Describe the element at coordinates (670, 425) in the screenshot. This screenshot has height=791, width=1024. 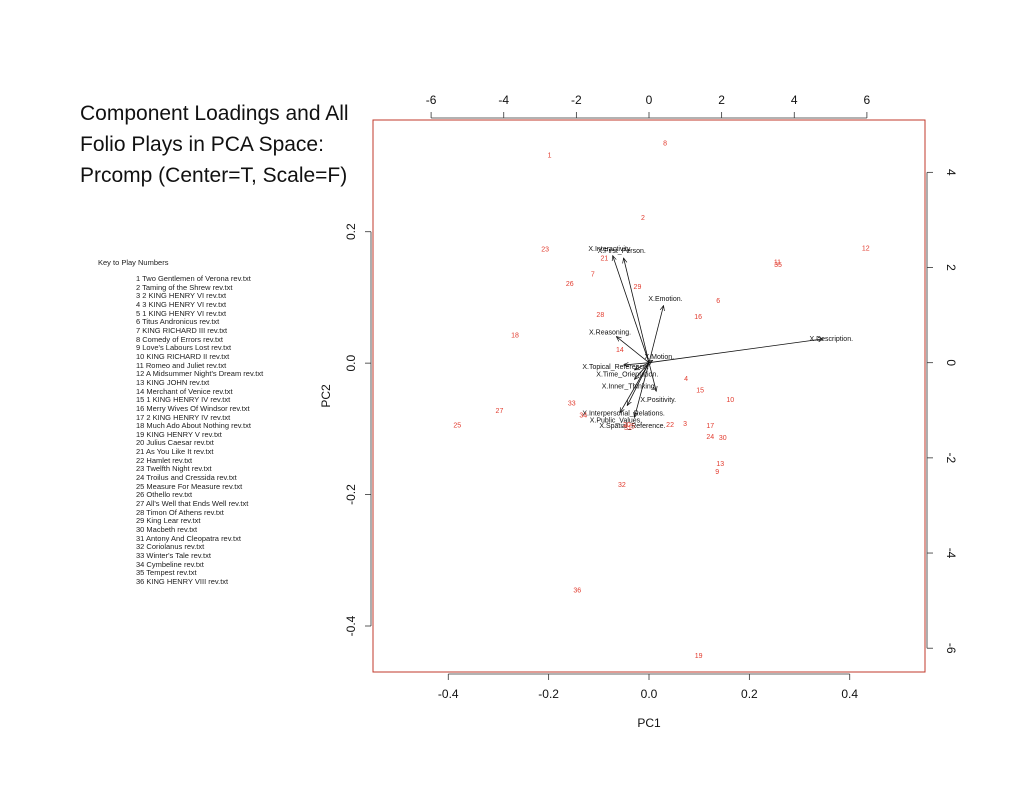
I see `play-point-label: 22` at that location.